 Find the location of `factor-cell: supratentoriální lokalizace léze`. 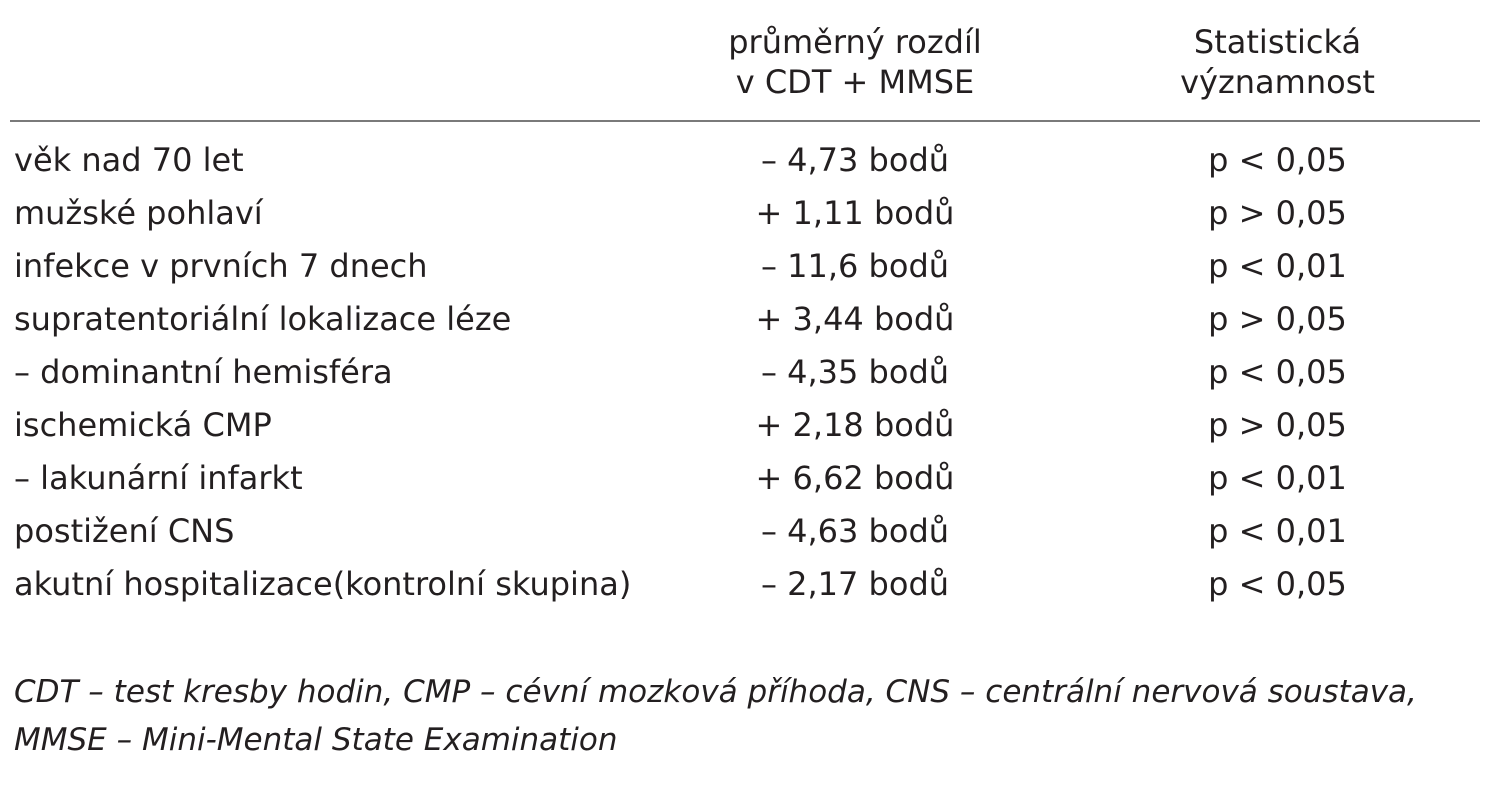

factor-cell: supratentoriální lokalizace léze is located at coordinates (263, 319).